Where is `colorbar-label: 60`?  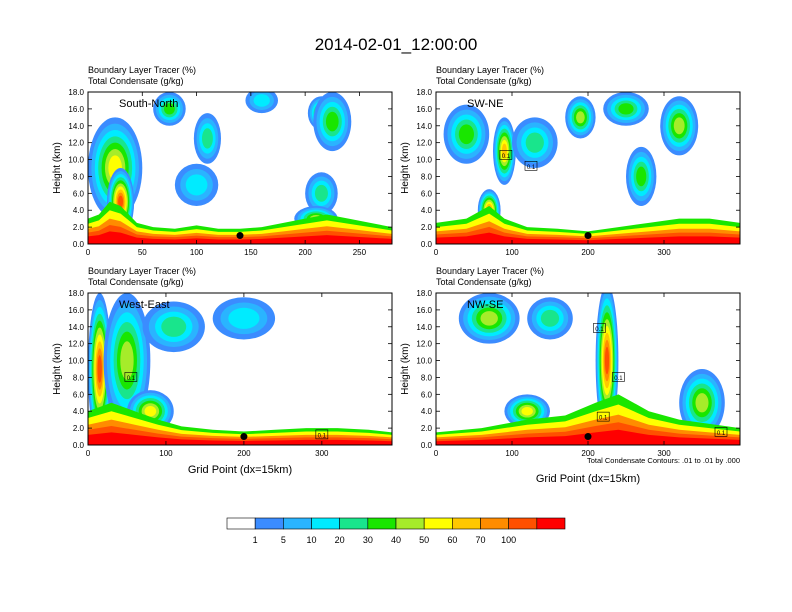 colorbar-label: 60 is located at coordinates (452, 540).